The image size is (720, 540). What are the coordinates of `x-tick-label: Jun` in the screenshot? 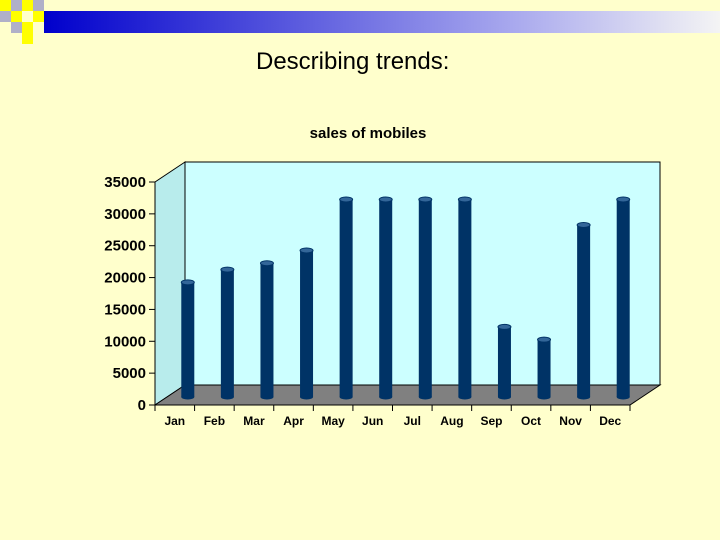 It's located at (372, 421).